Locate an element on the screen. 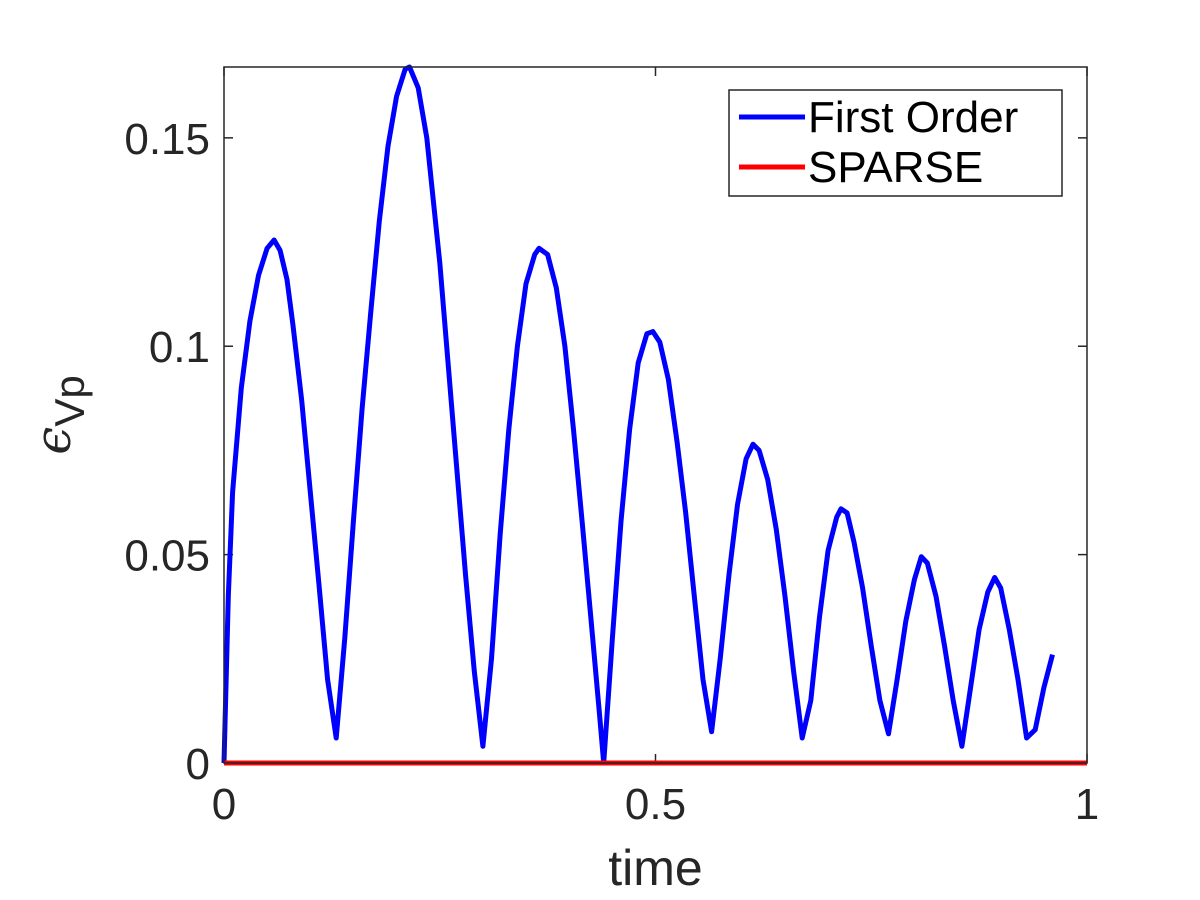 The width and height of the screenshot is (1200, 900). x-tick-label: 1 is located at coordinates (1087, 804).